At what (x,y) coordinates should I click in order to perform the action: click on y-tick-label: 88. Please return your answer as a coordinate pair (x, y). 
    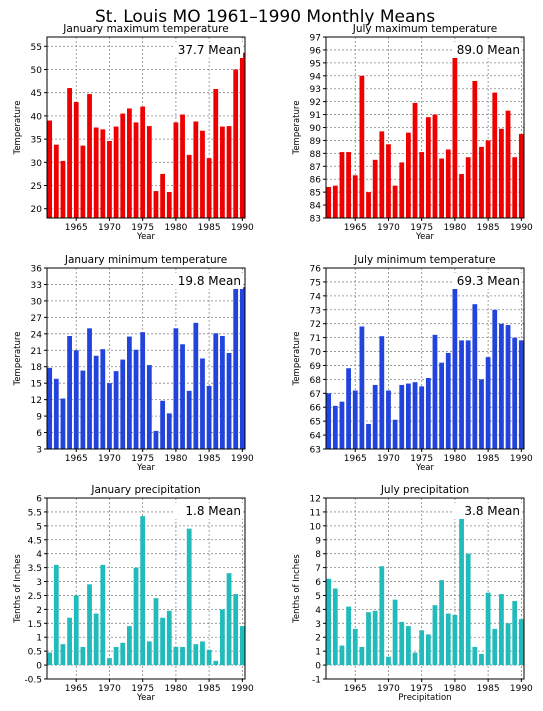
    Looking at the image, I should click on (316, 155).